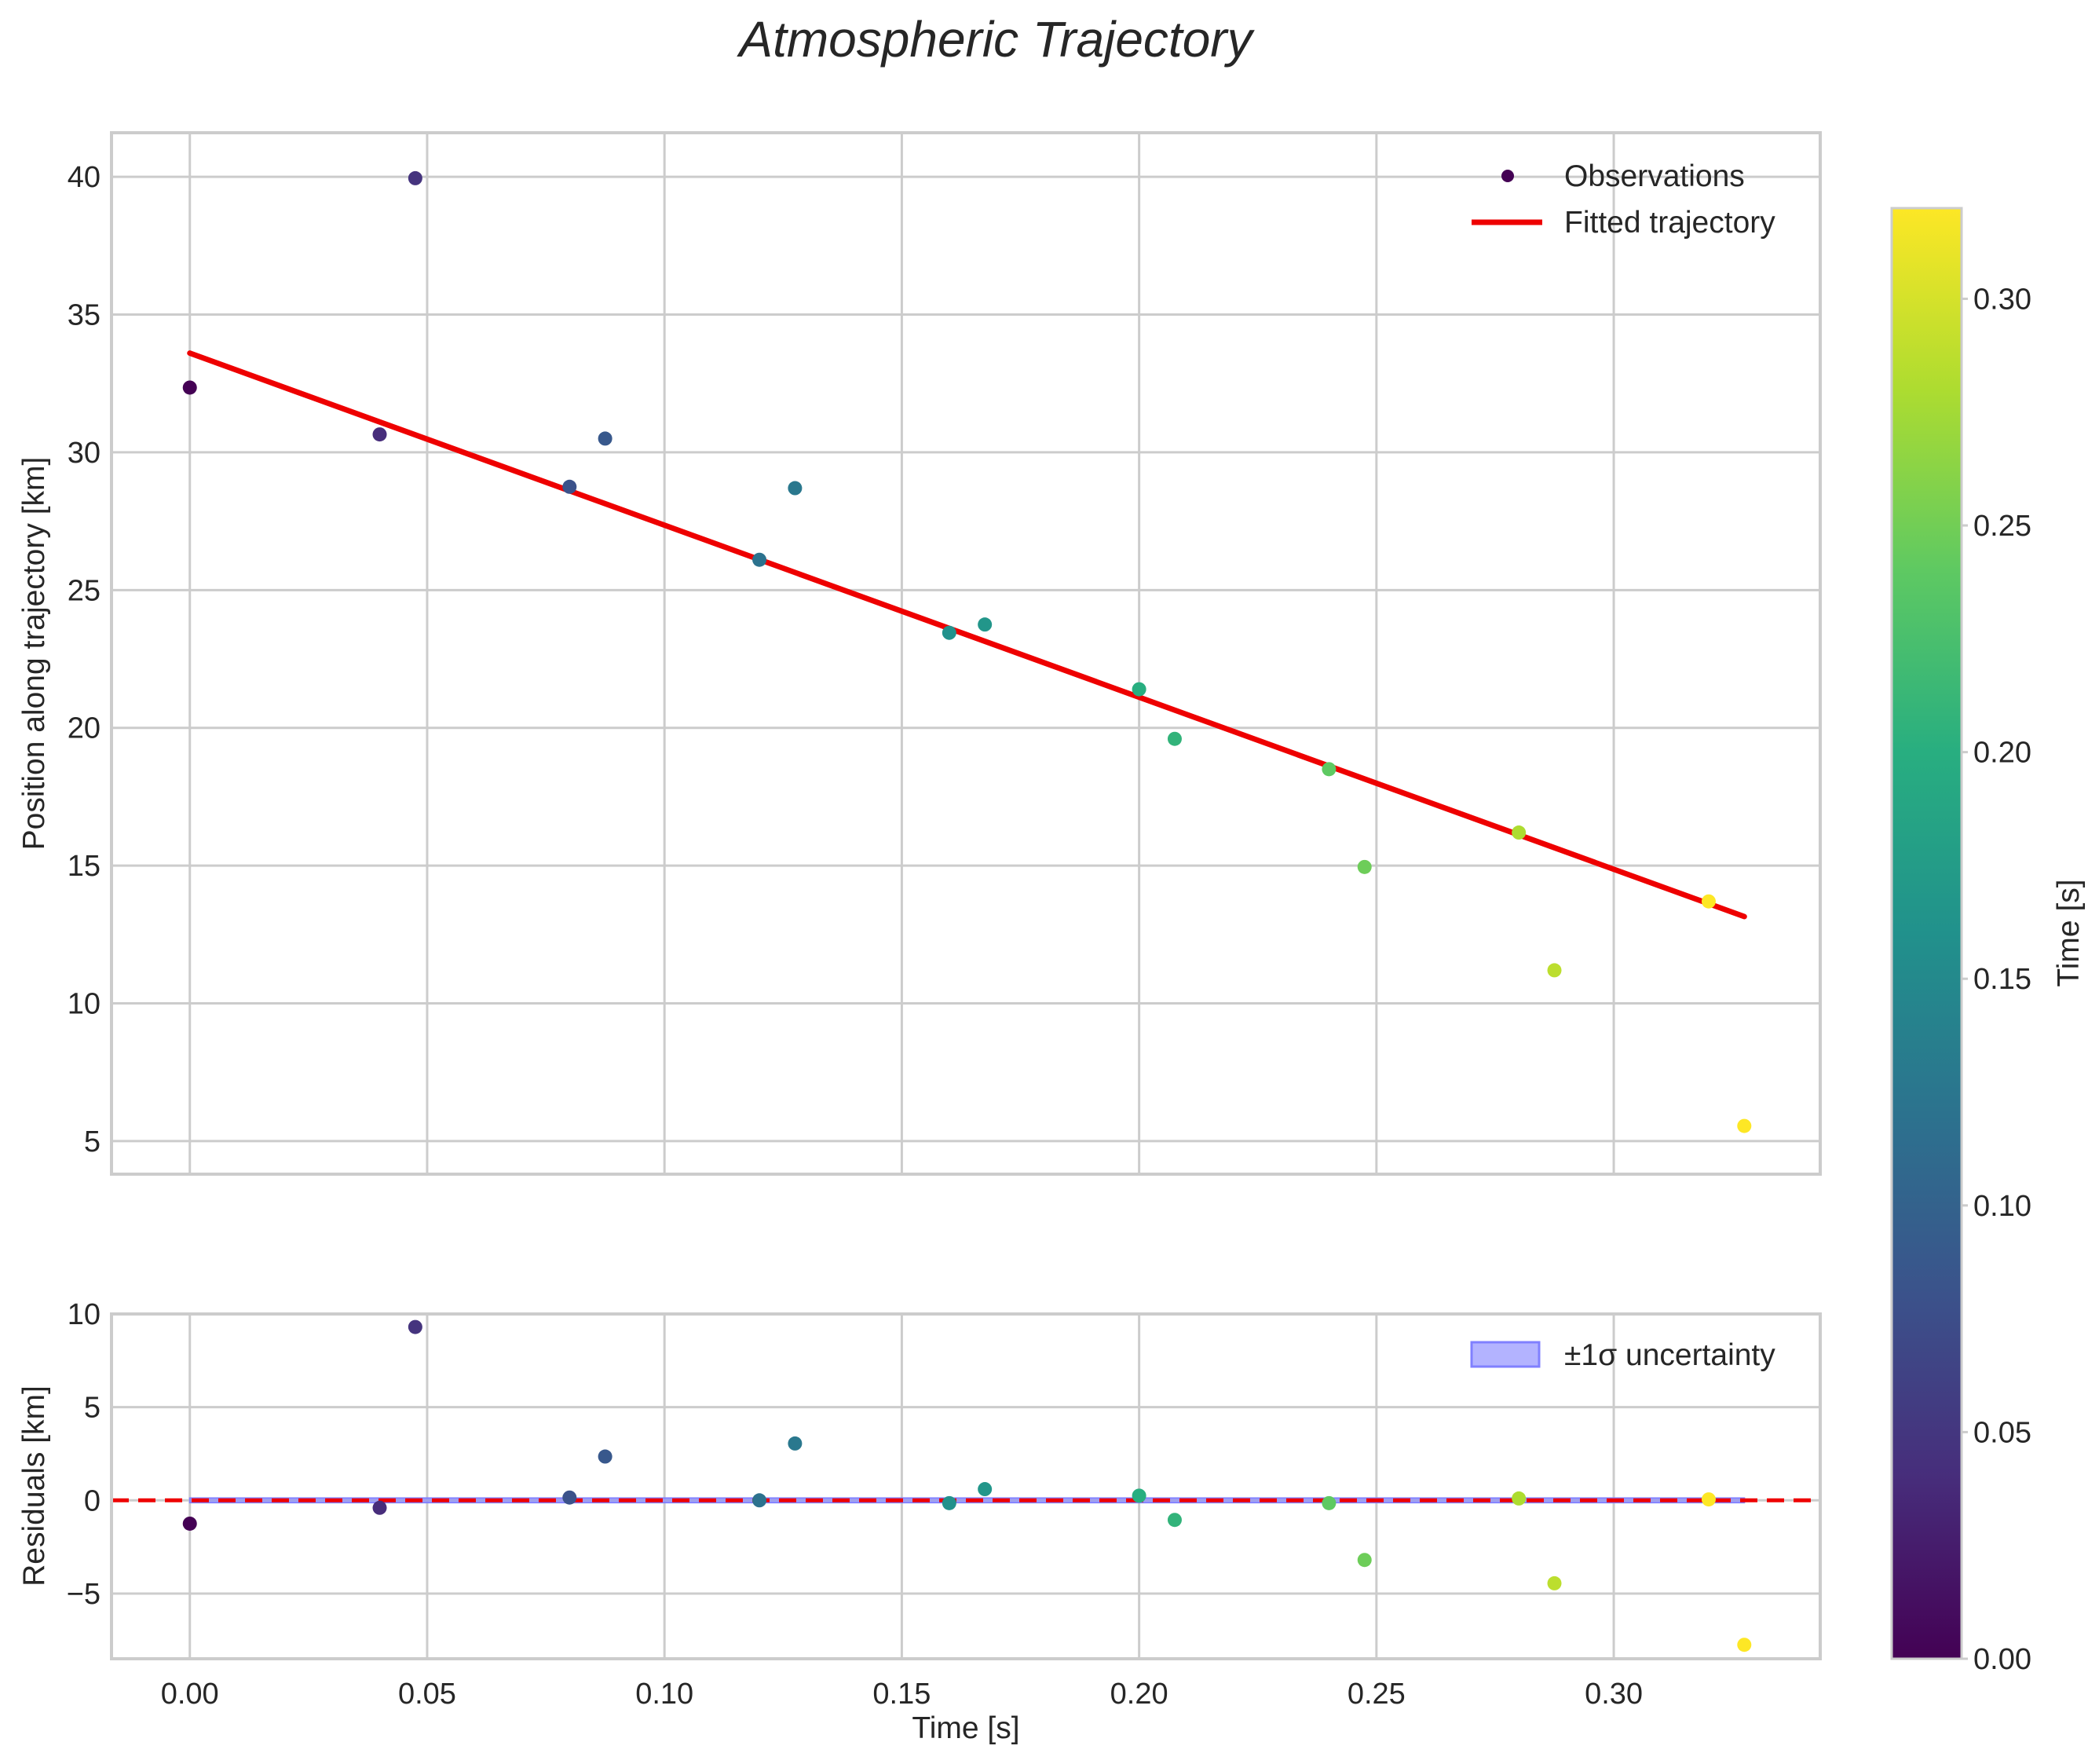 Image resolution: width=2099 pixels, height=1764 pixels. I want to click on x-tick-label: 0.25, so click(1377, 1695).